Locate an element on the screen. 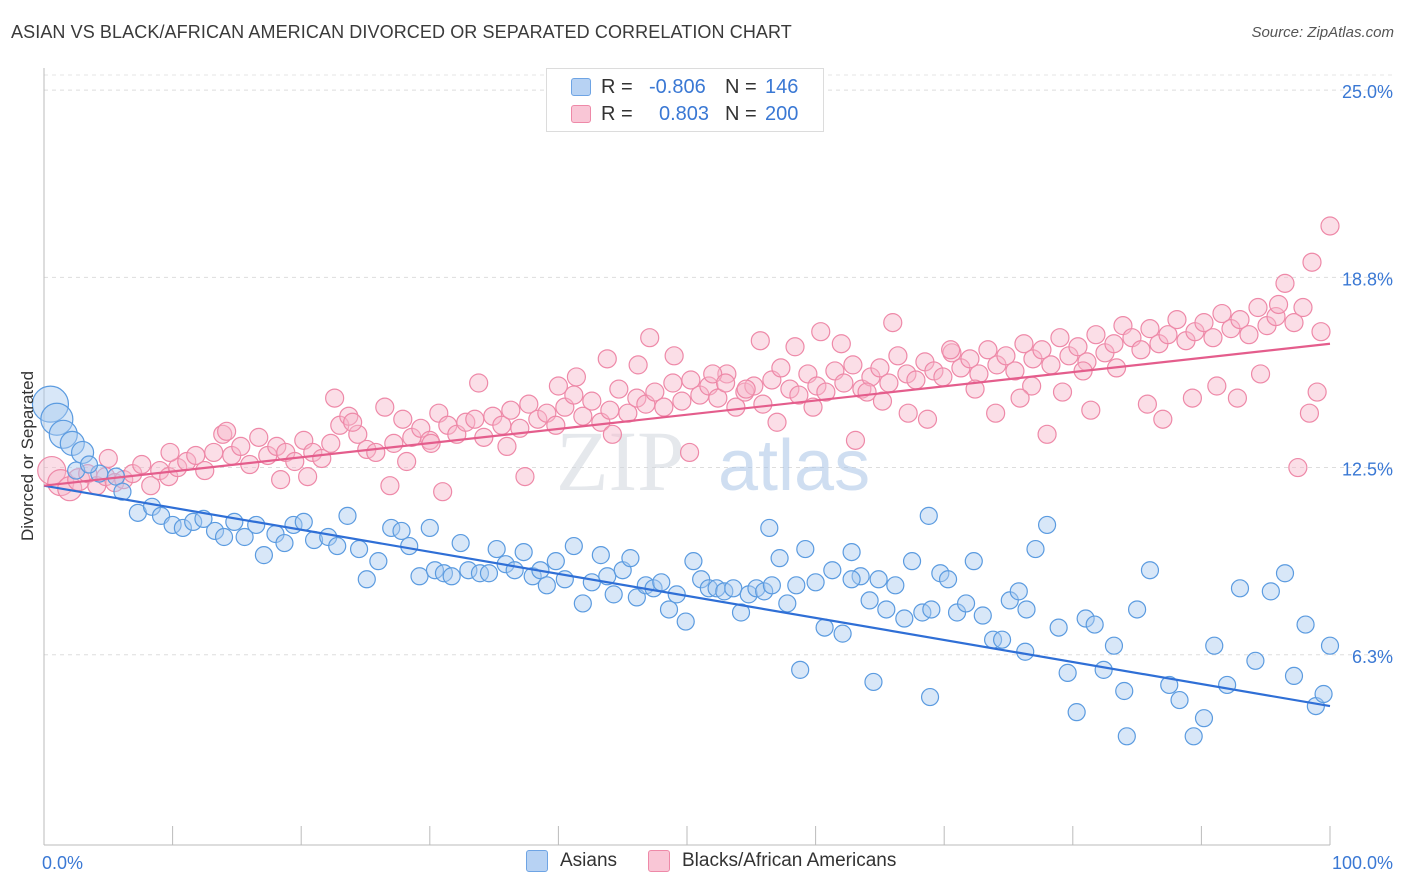  legend-r-value-asians: -0.806 is located at coordinates (677, 86).